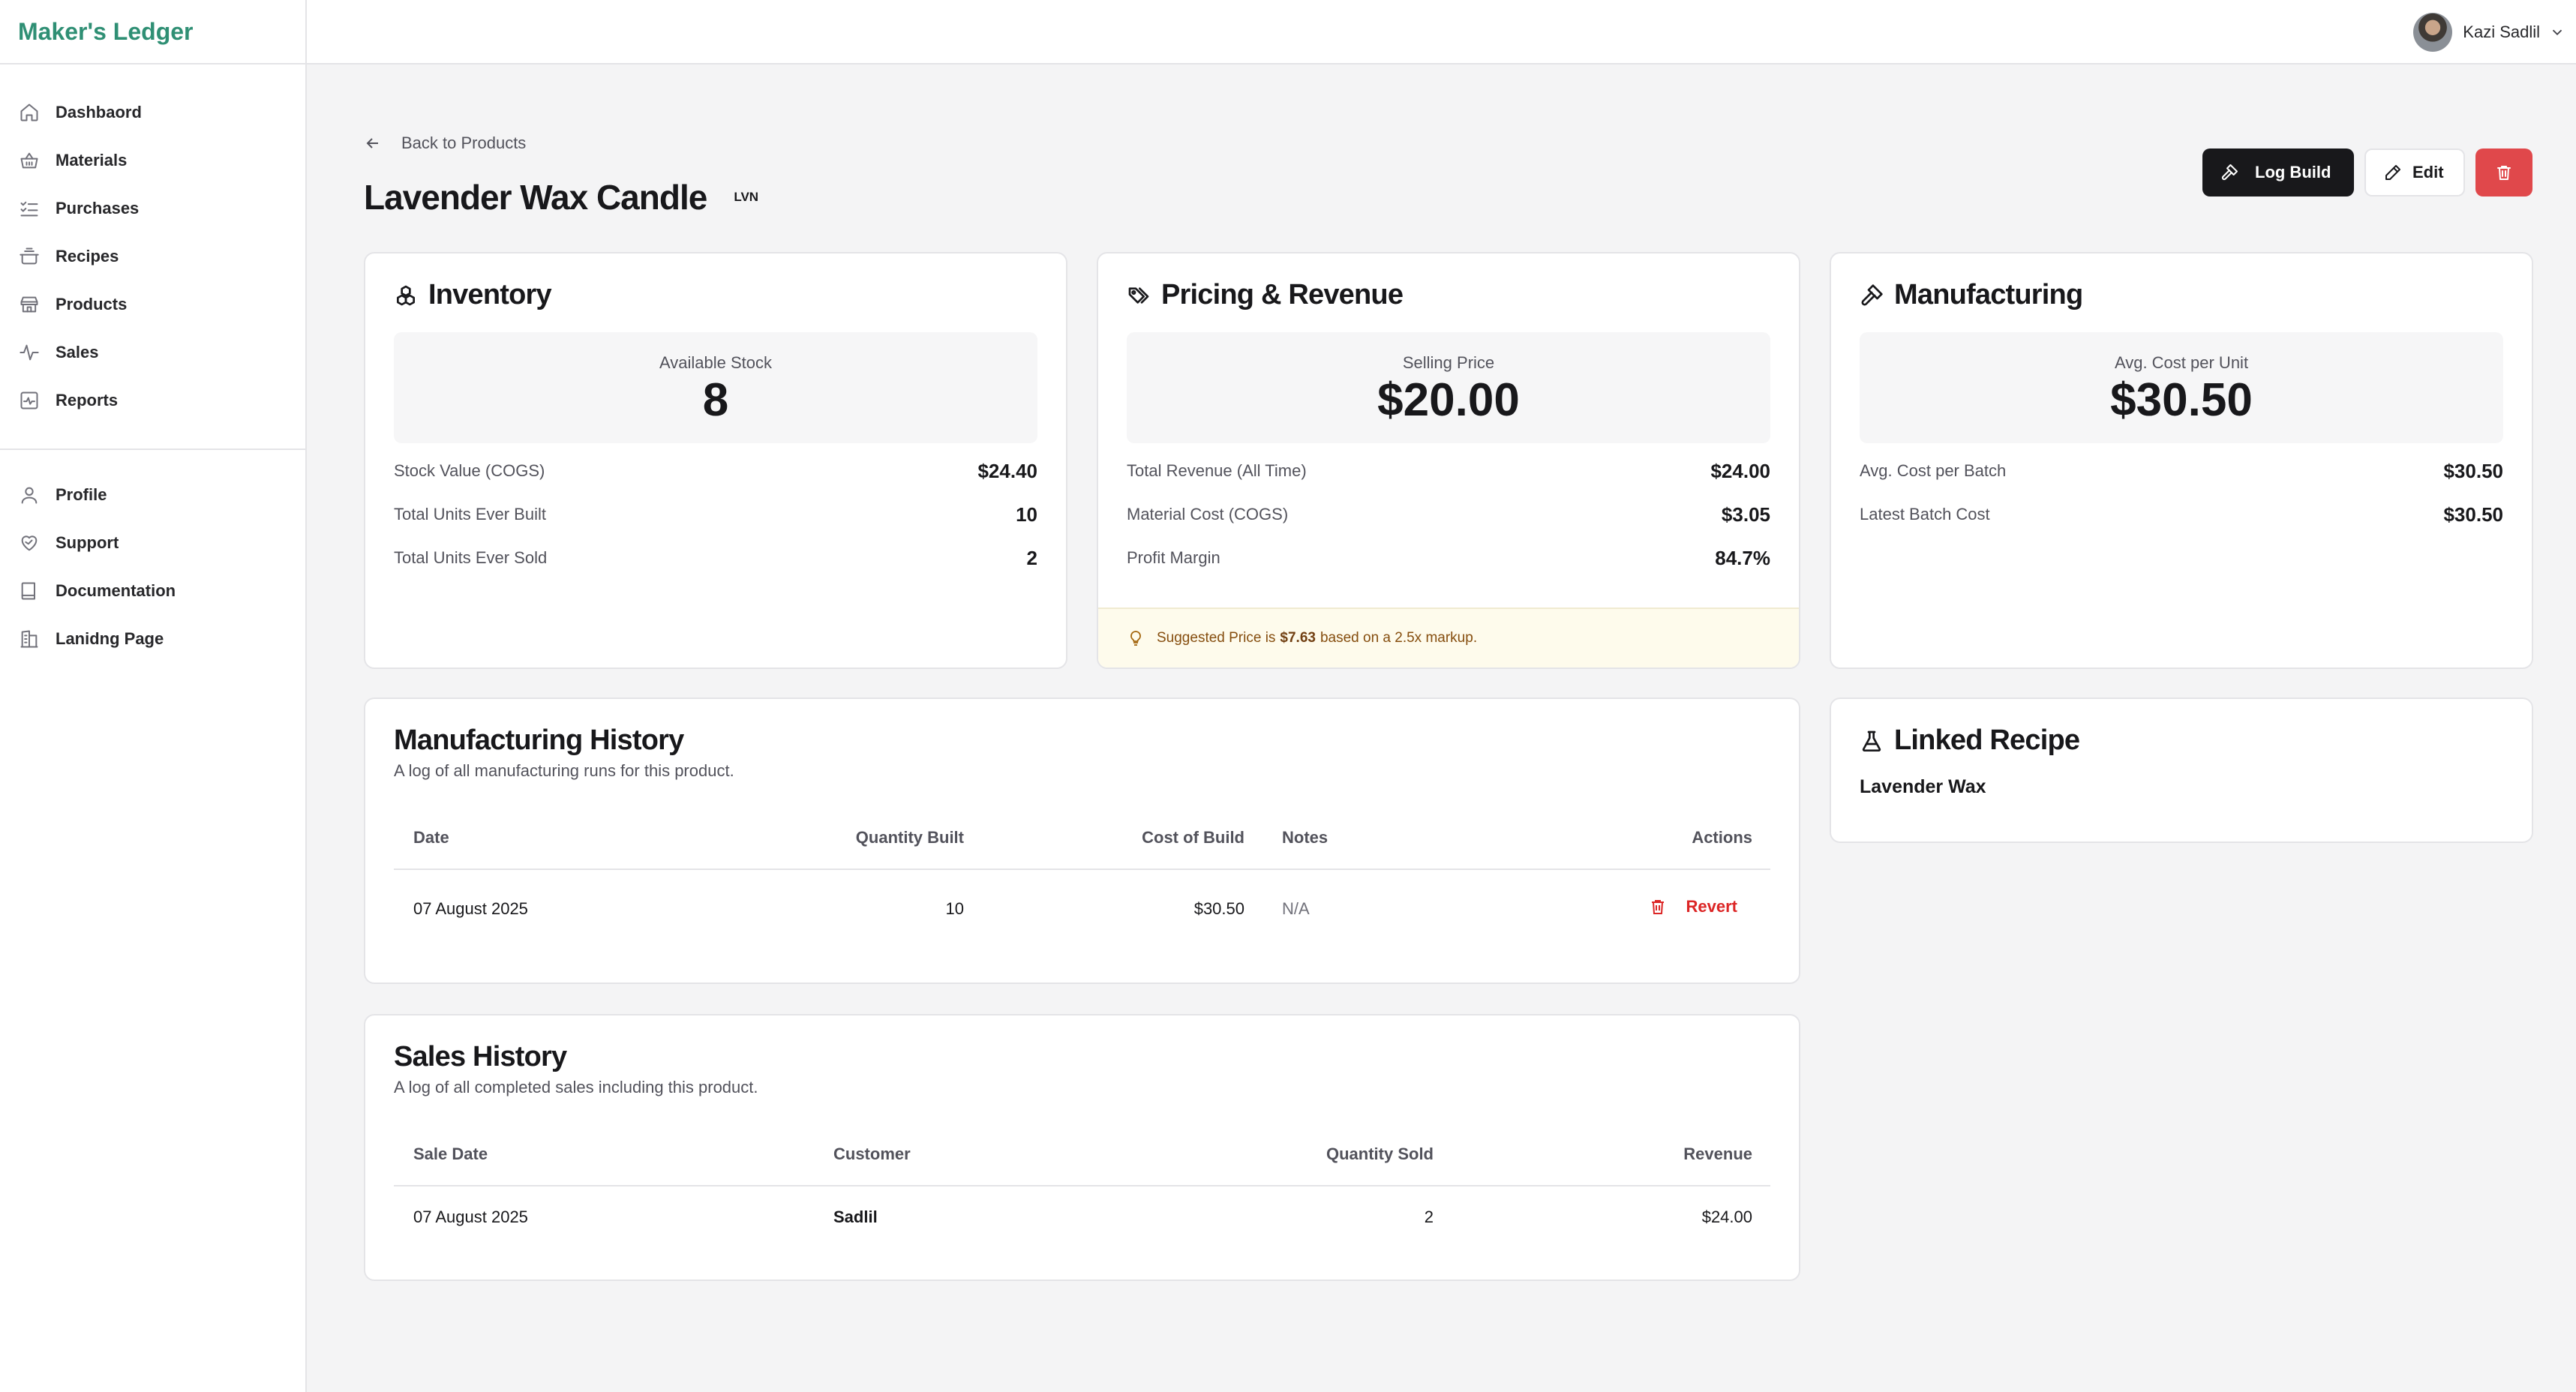  What do you see at coordinates (2433, 32) in the screenshot?
I see `avatar` at bounding box center [2433, 32].